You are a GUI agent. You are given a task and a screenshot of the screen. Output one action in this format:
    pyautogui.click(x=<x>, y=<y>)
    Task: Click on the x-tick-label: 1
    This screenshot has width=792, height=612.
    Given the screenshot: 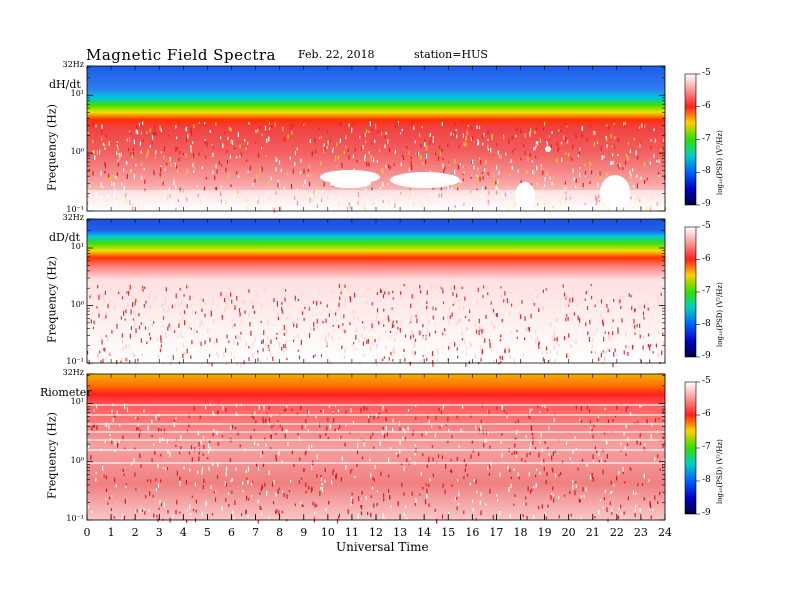 What is the action you would take?
    pyautogui.click(x=111, y=532)
    